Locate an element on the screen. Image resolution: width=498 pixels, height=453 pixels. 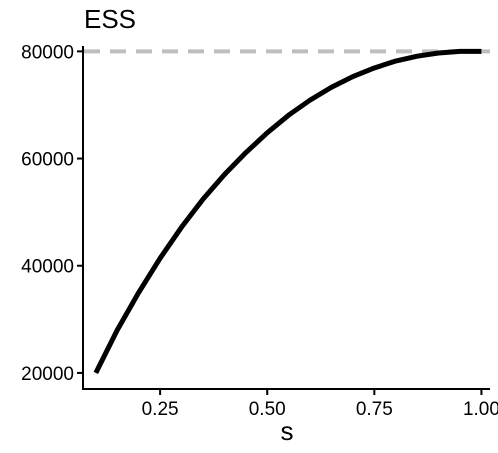
x-tick-label: 0.25 is located at coordinates (160, 409).